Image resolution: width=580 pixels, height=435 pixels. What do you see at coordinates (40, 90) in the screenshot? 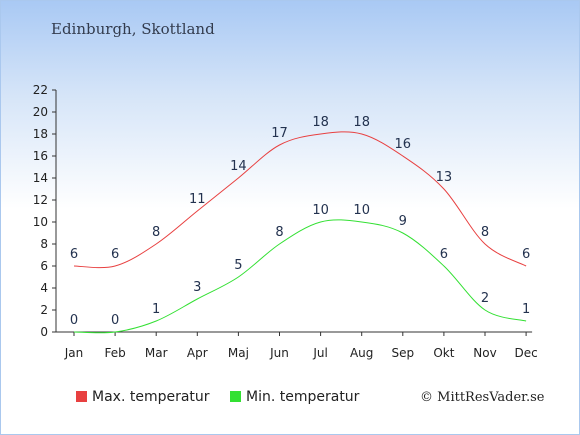
I see `y-tick-label: 22` at bounding box center [40, 90].